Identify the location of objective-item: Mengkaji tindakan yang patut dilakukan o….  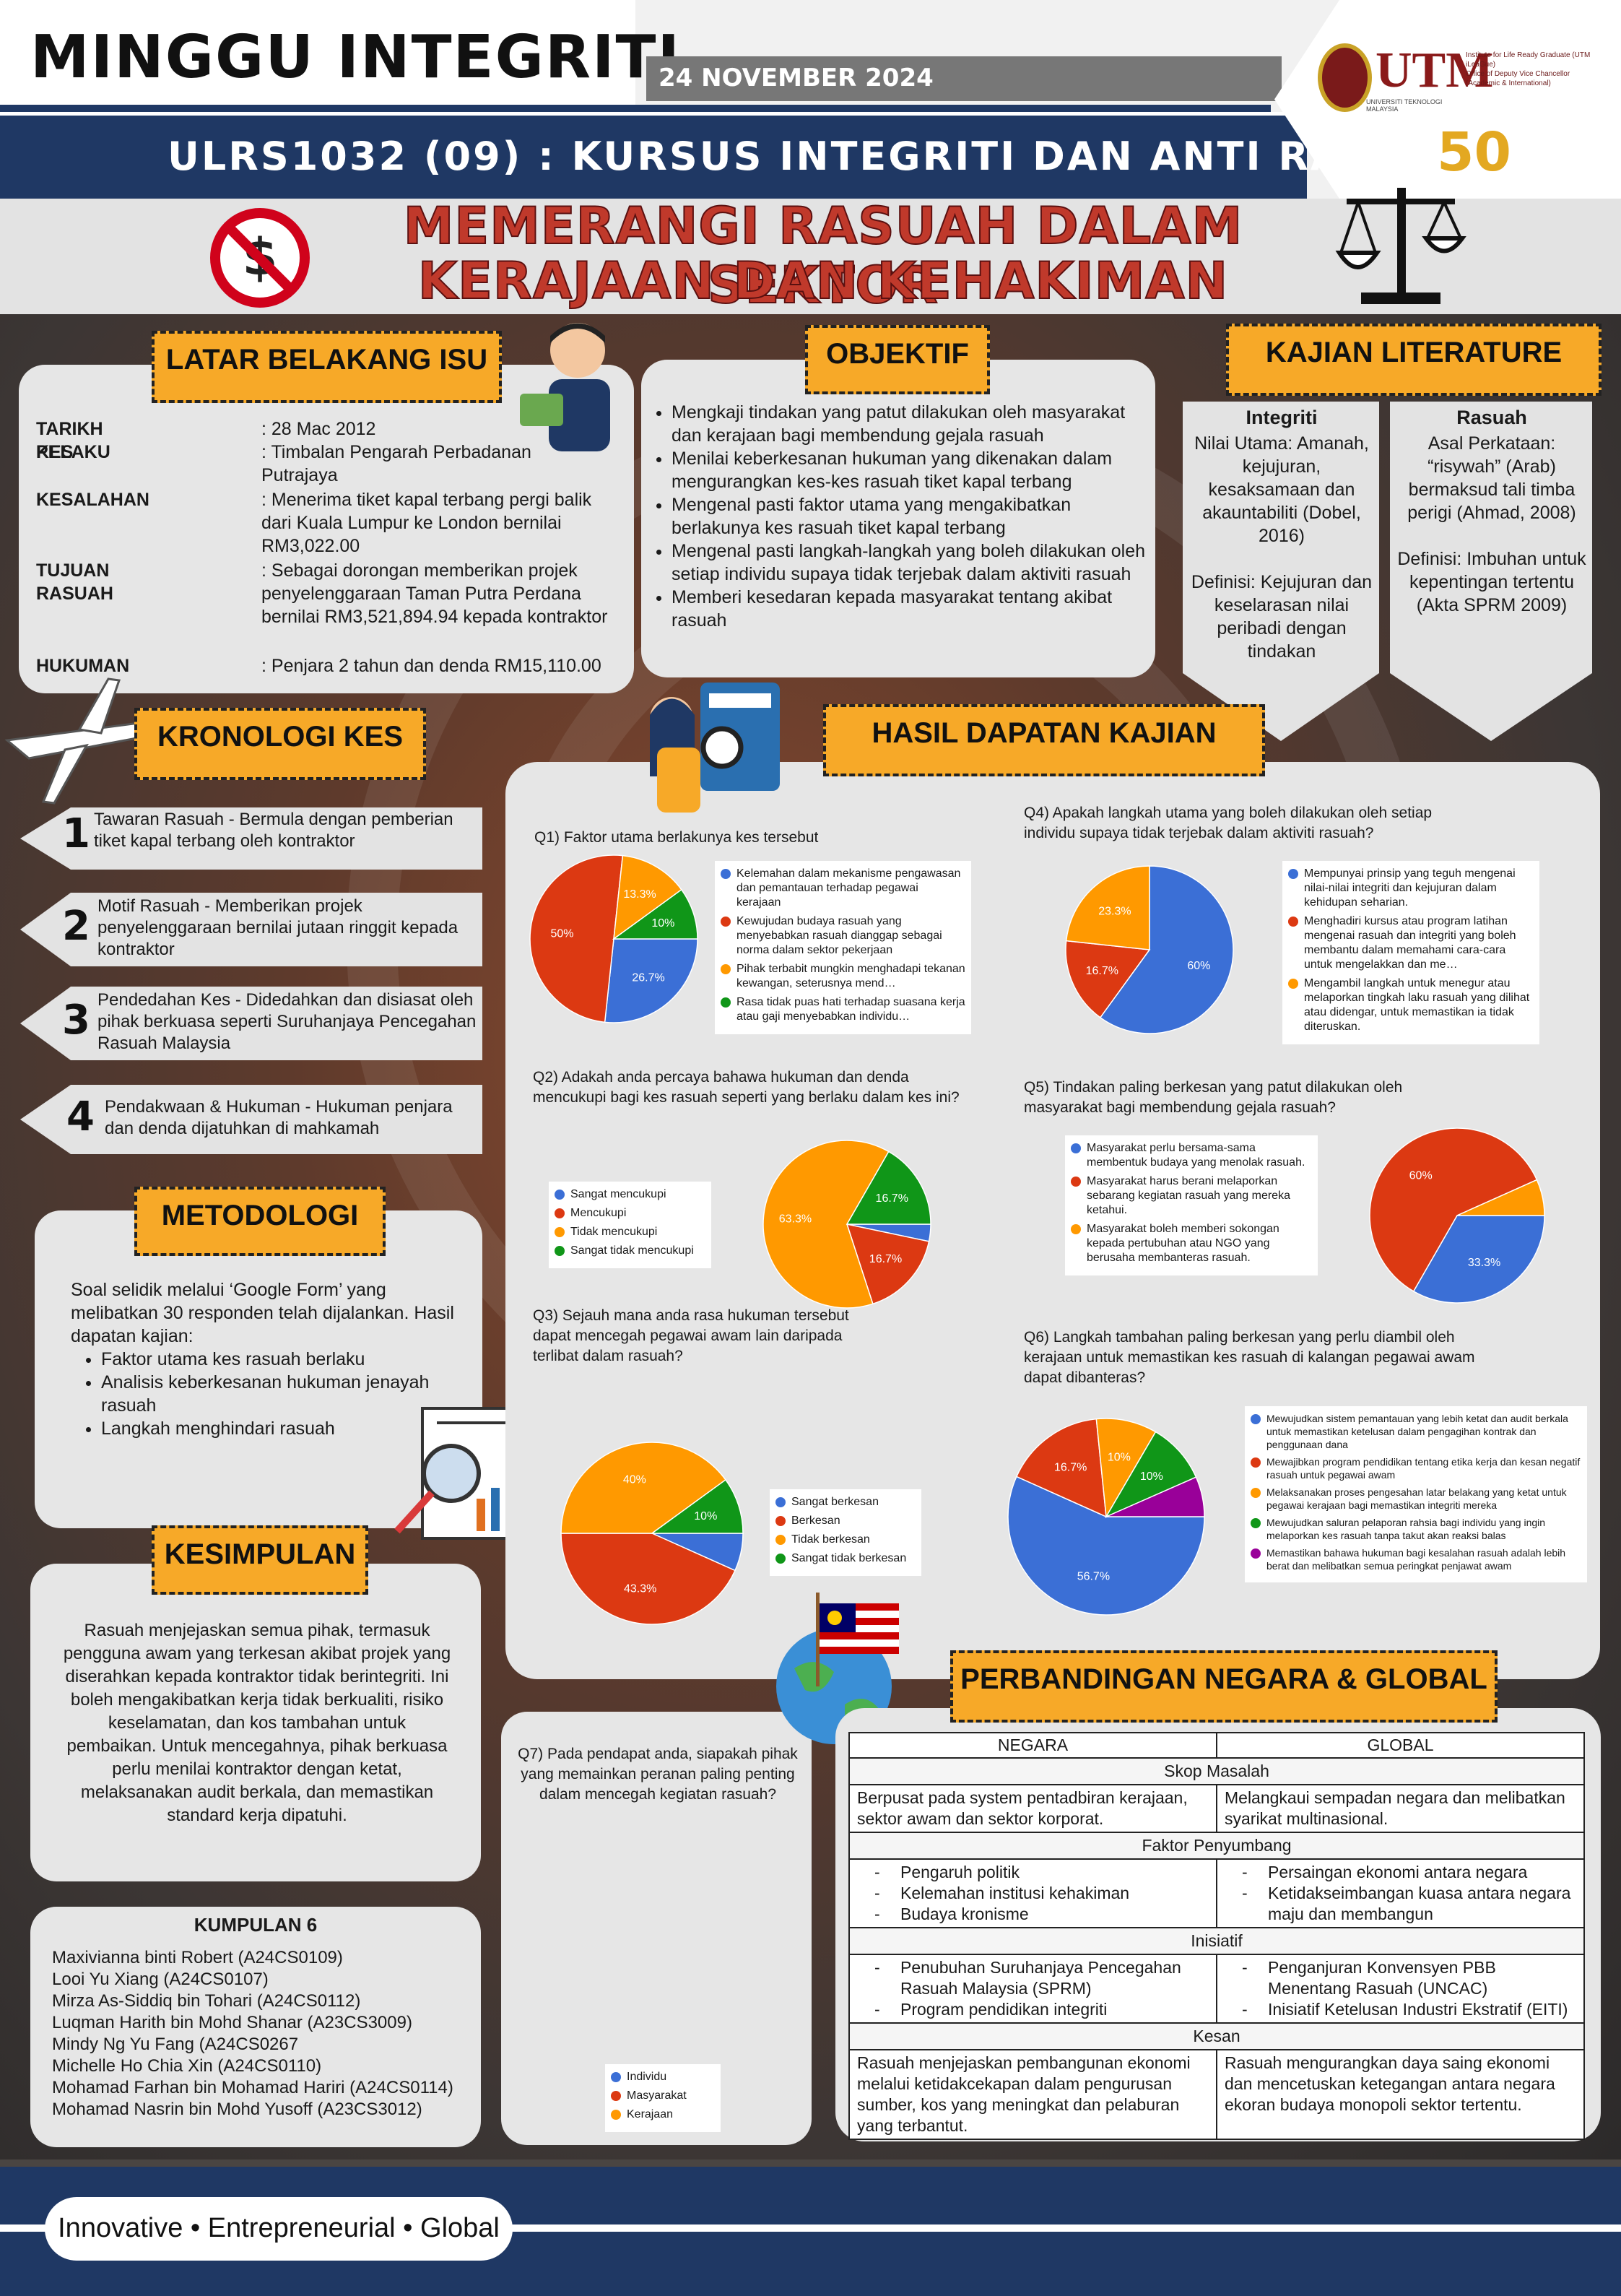
(910, 424).